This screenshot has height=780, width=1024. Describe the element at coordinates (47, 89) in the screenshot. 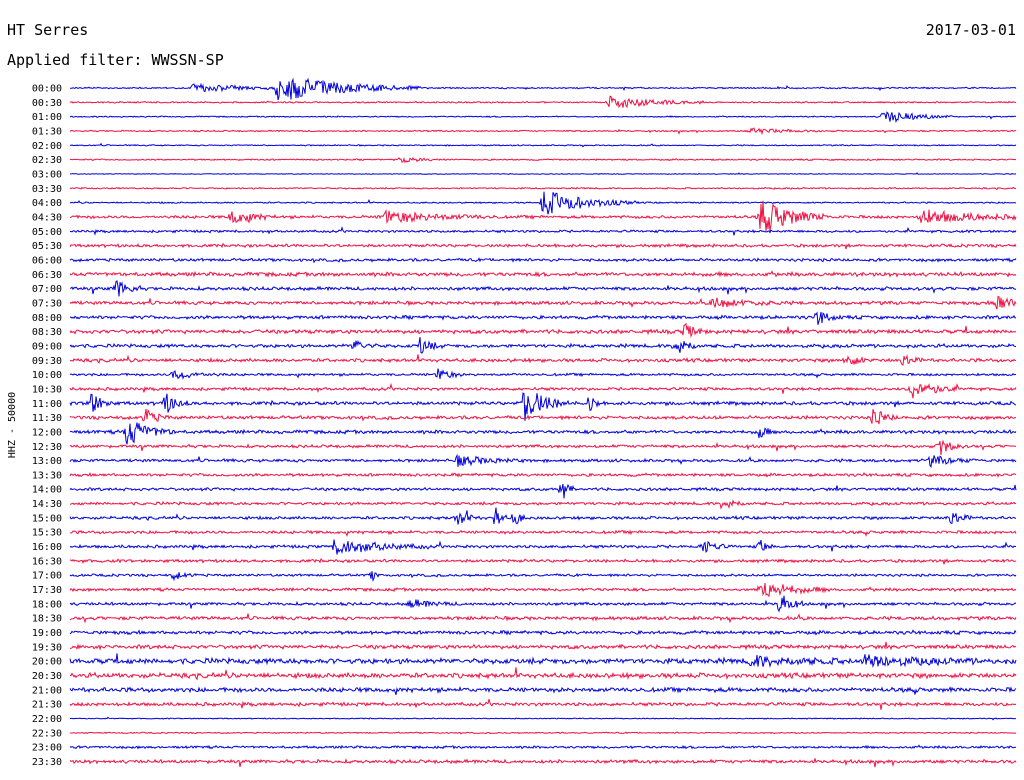

I see `time-label: 00:00` at that location.